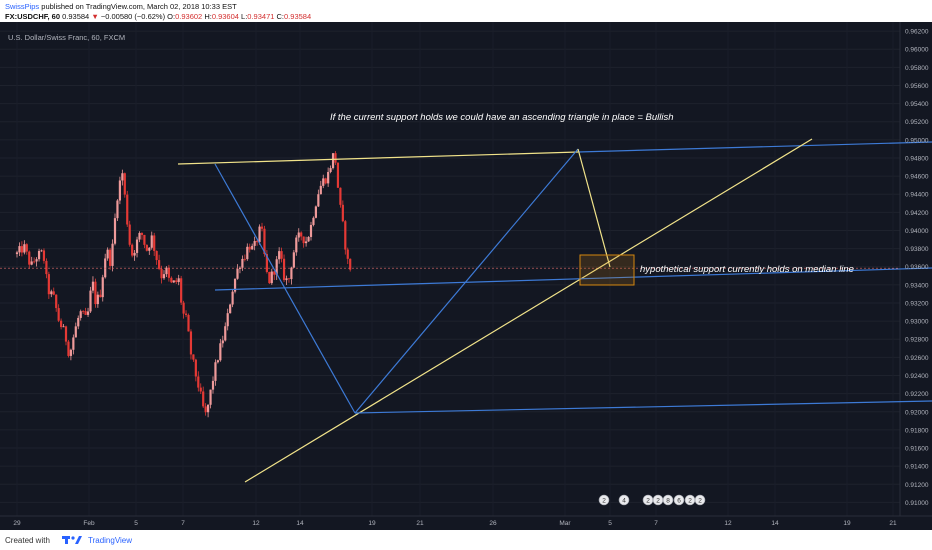  Describe the element at coordinates (72, 540) in the screenshot. I see `tradingview-logo-icon` at that location.